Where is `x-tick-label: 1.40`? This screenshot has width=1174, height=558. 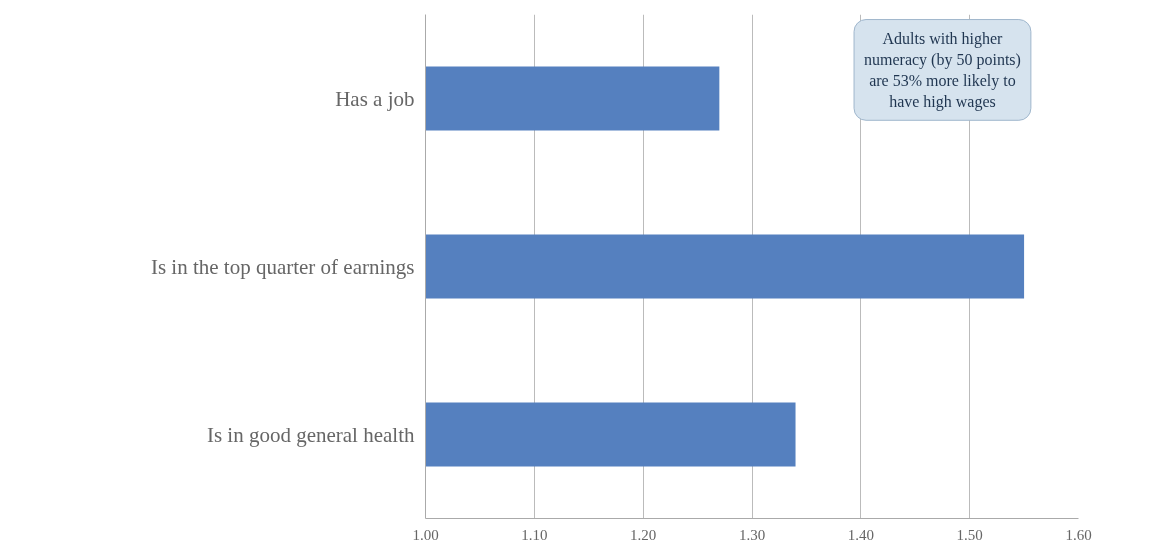 x-tick-label: 1.40 is located at coordinates (860, 534).